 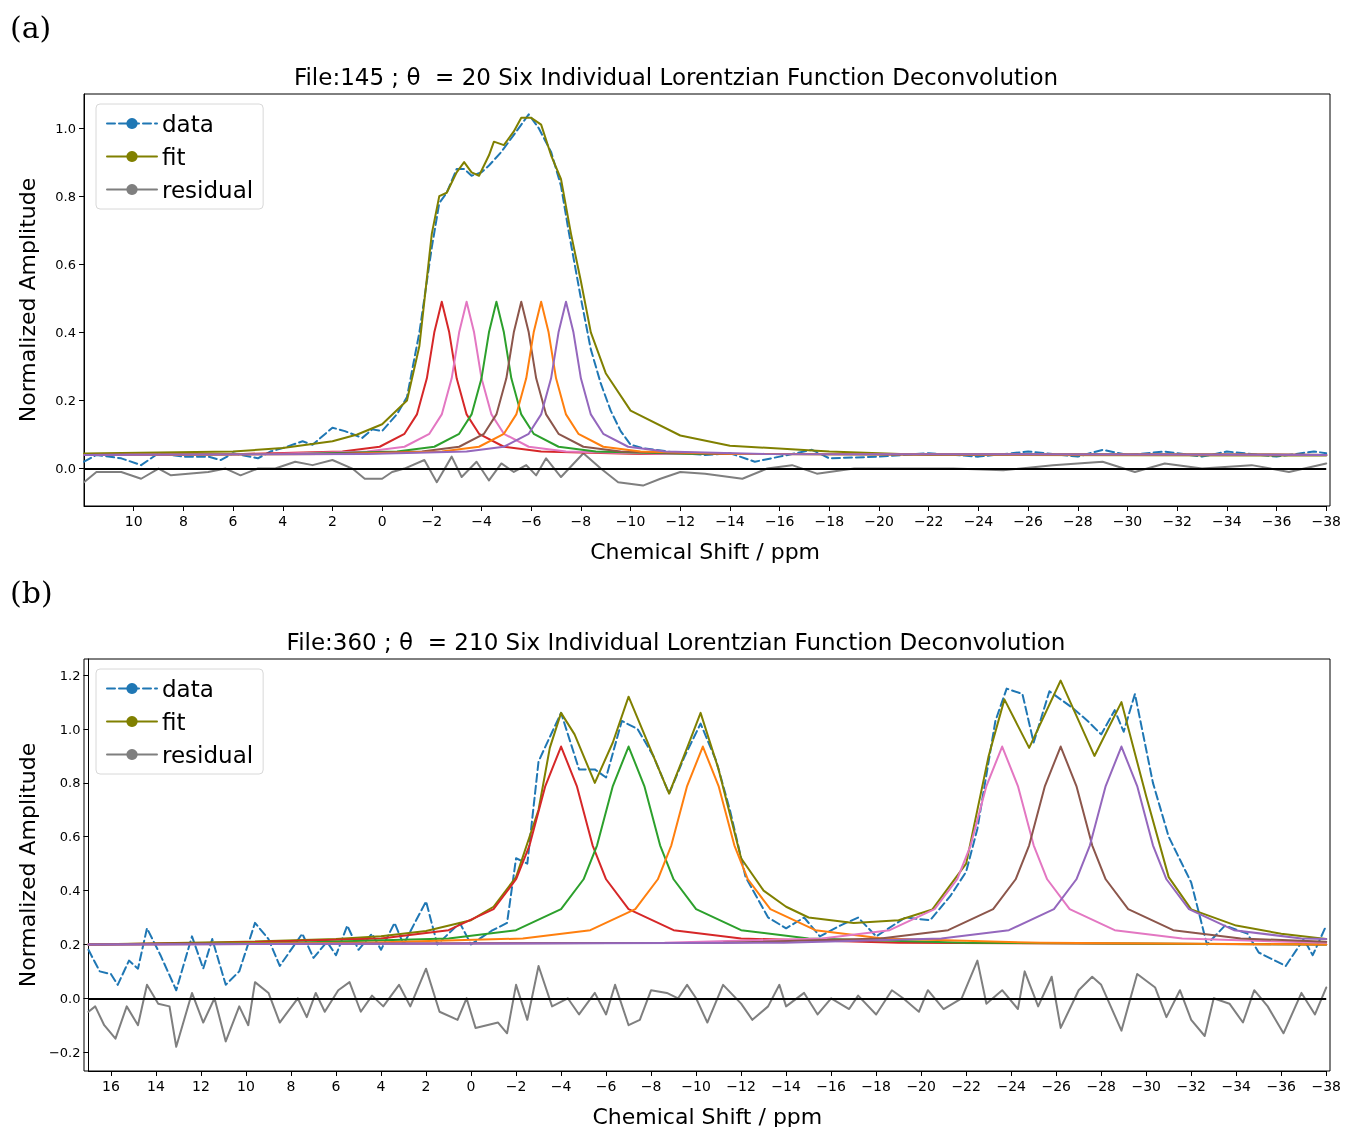 What do you see at coordinates (31, 592) in the screenshot?
I see `text: (b)` at bounding box center [31, 592].